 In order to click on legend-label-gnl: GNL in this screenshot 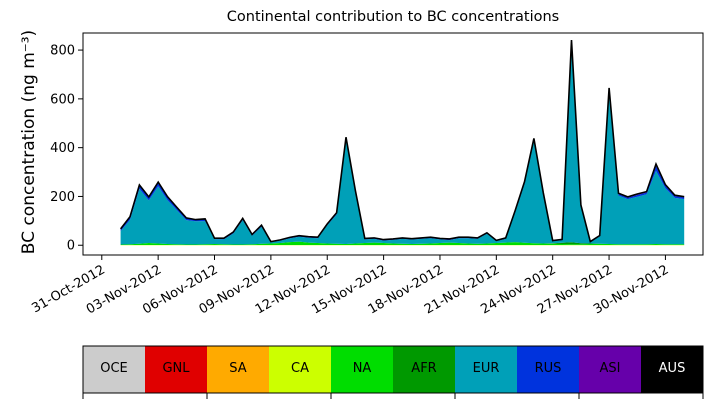, I will do `click(176, 368)`.